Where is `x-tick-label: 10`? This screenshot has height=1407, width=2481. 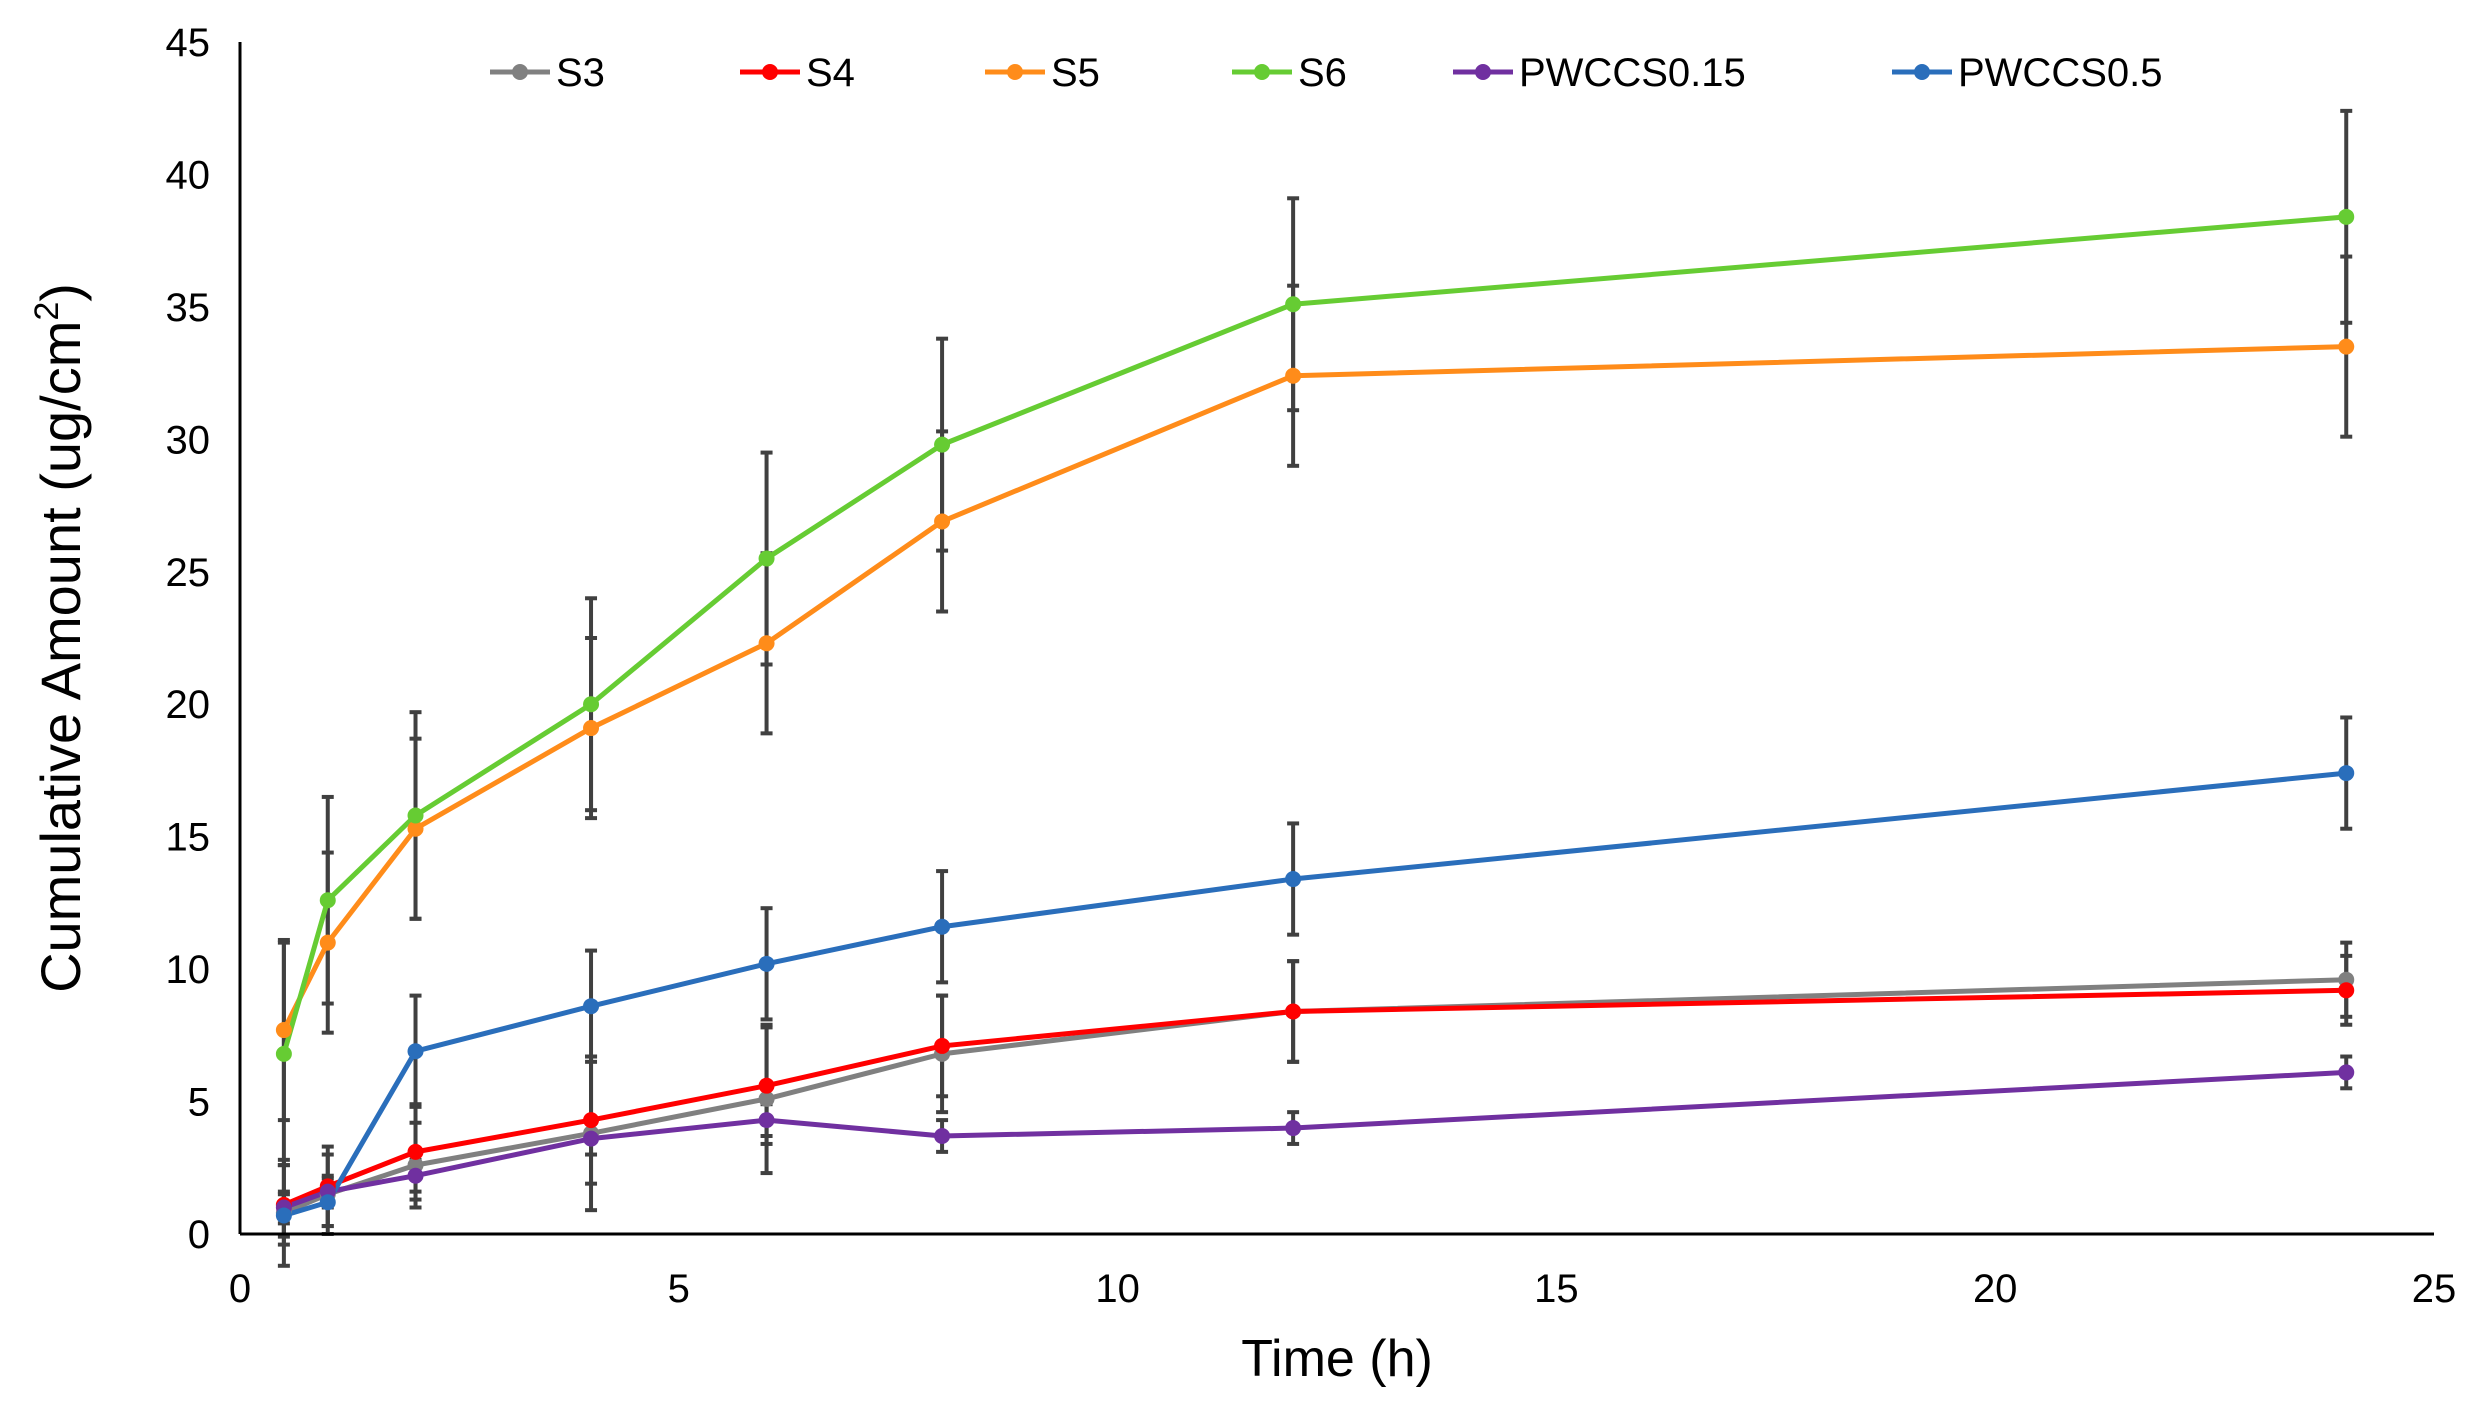
x-tick-label: 10 is located at coordinates (1117, 1289).